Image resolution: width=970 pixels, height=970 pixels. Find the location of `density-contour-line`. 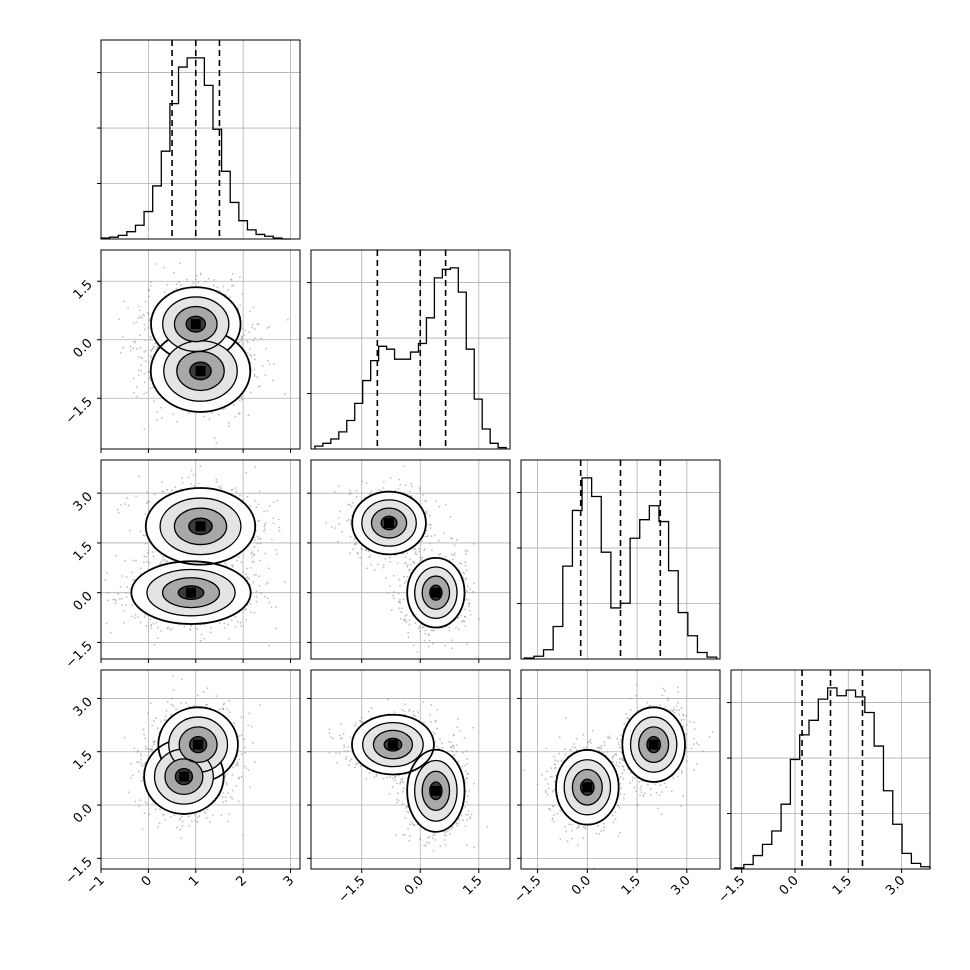

density-contour-line is located at coordinates (200, 526).